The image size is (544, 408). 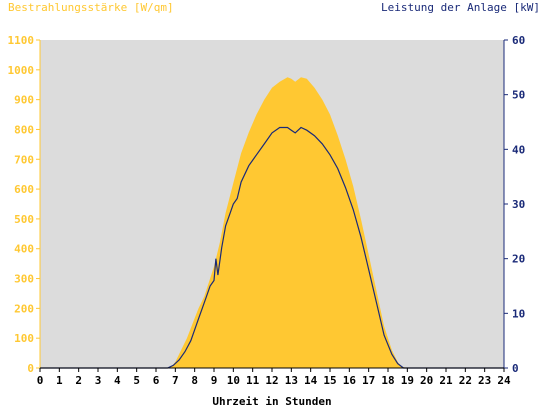 I want to click on x-tick-label: 15, so click(x=329, y=380).